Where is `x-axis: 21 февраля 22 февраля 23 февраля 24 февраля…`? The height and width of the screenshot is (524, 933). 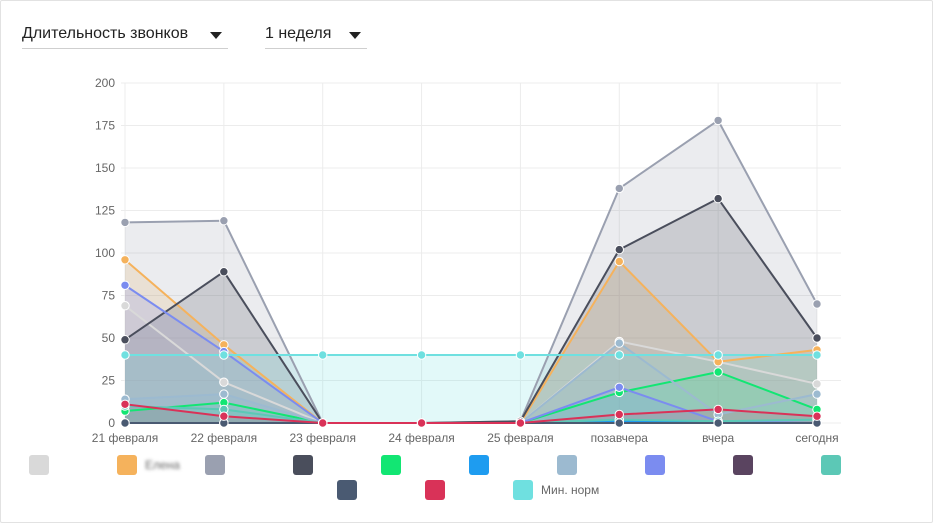 x-axis: 21 февраля 22 февраля 23 февраля 24 февраля… is located at coordinates (465, 438).